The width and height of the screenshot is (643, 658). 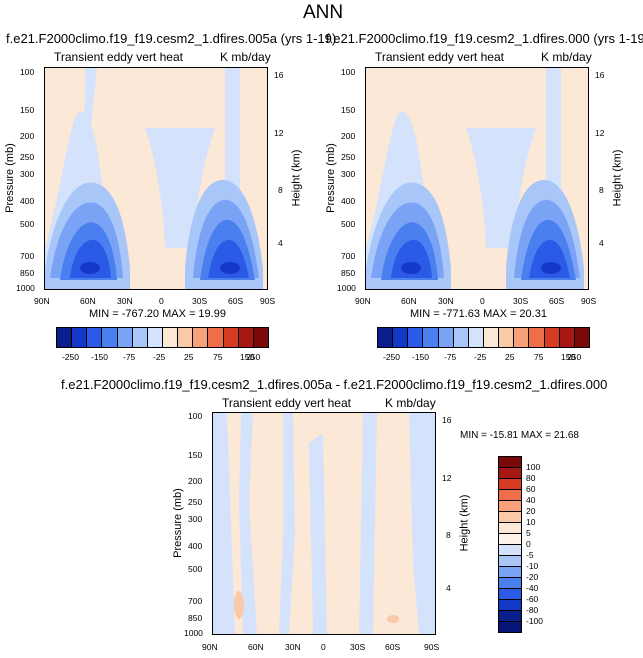 What do you see at coordinates (195, 455) in the screenshot?
I see `y-tick: 150` at bounding box center [195, 455].